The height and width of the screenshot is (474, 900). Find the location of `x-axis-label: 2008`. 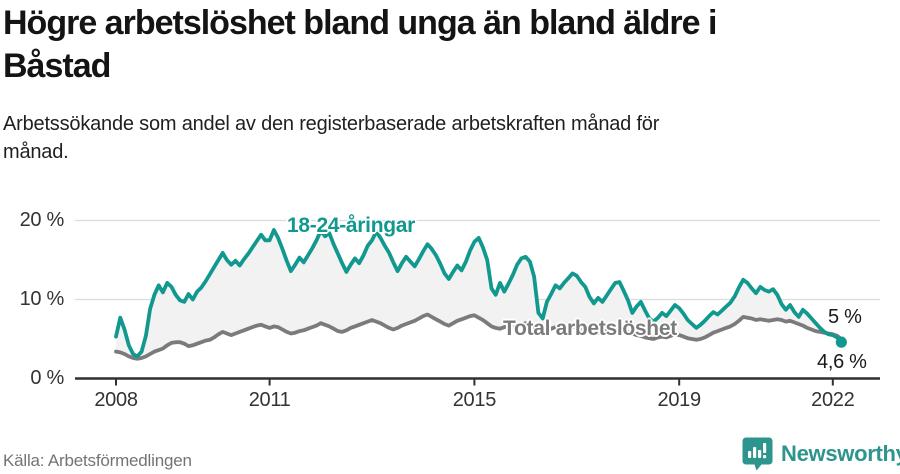

x-axis-label: 2008 is located at coordinates (116, 400).